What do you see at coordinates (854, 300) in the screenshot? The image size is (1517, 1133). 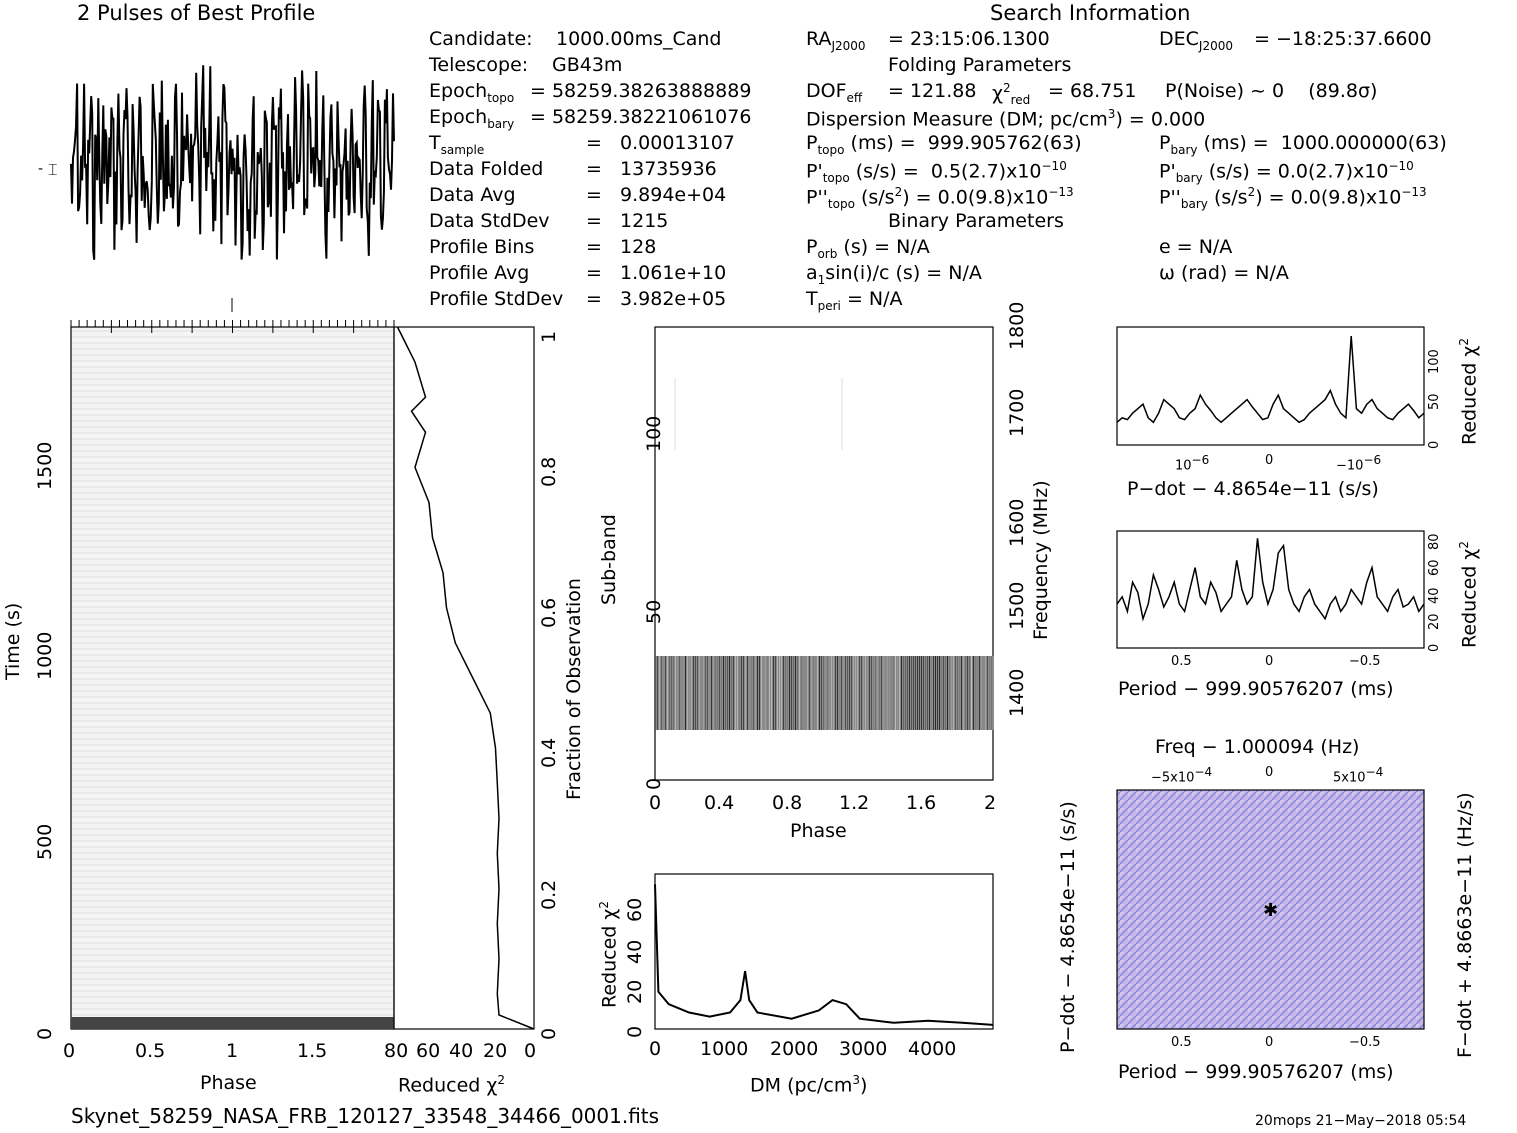 I see `t-peri: Tperi = N/A` at bounding box center [854, 300].